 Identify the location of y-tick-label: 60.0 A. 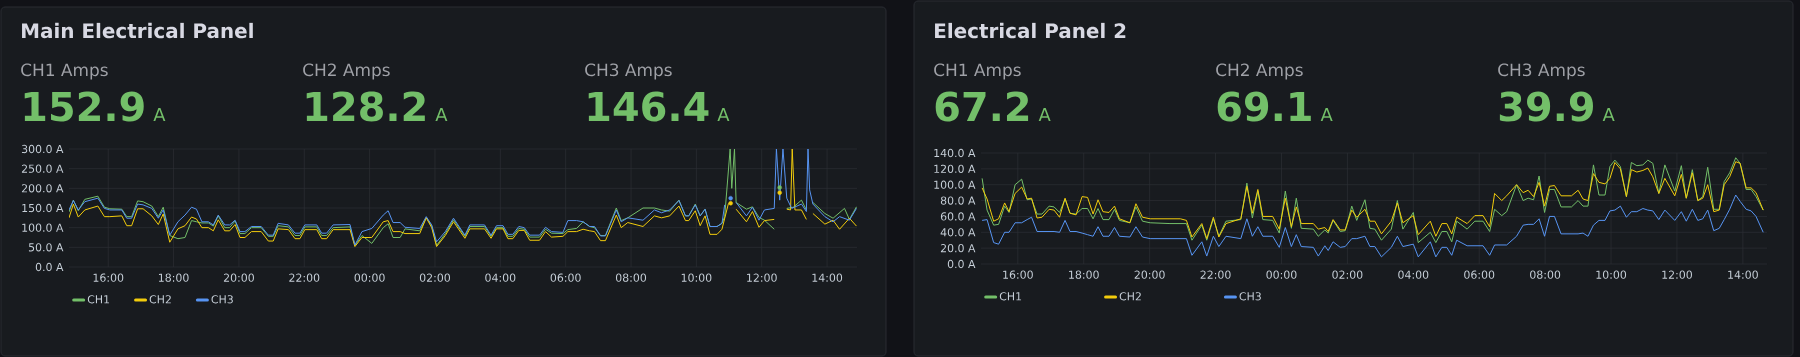
(958, 216).